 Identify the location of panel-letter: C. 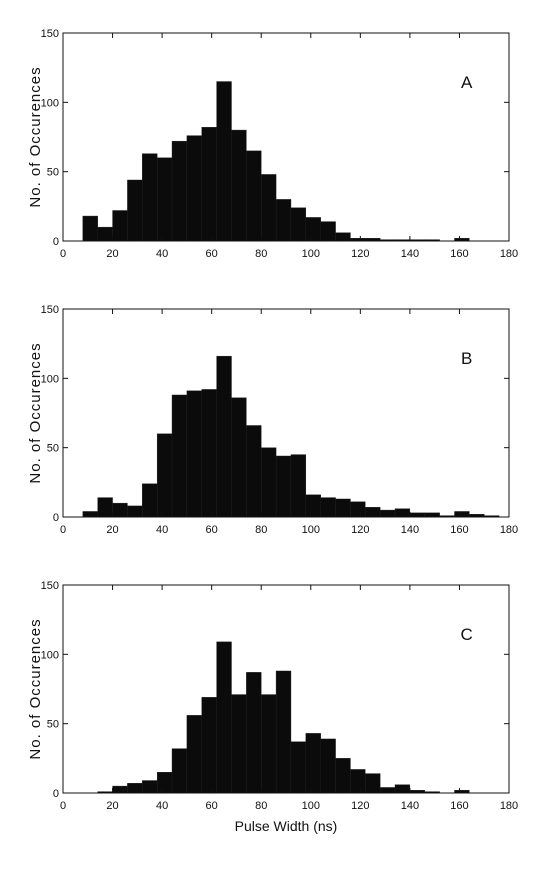
(466, 634).